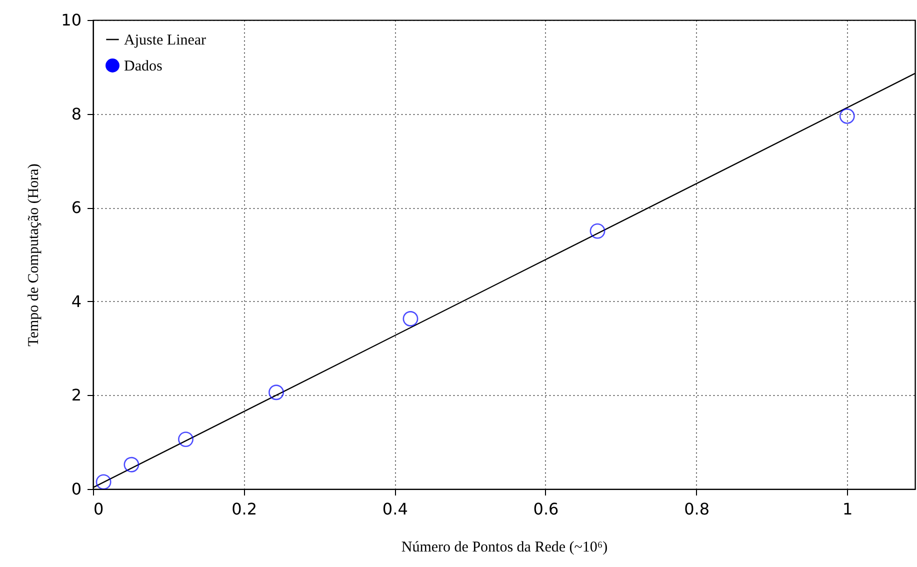 The width and height of the screenshot is (917, 567). Describe the element at coordinates (245, 509) in the screenshot. I see `x-tick-label: 0.2` at that location.